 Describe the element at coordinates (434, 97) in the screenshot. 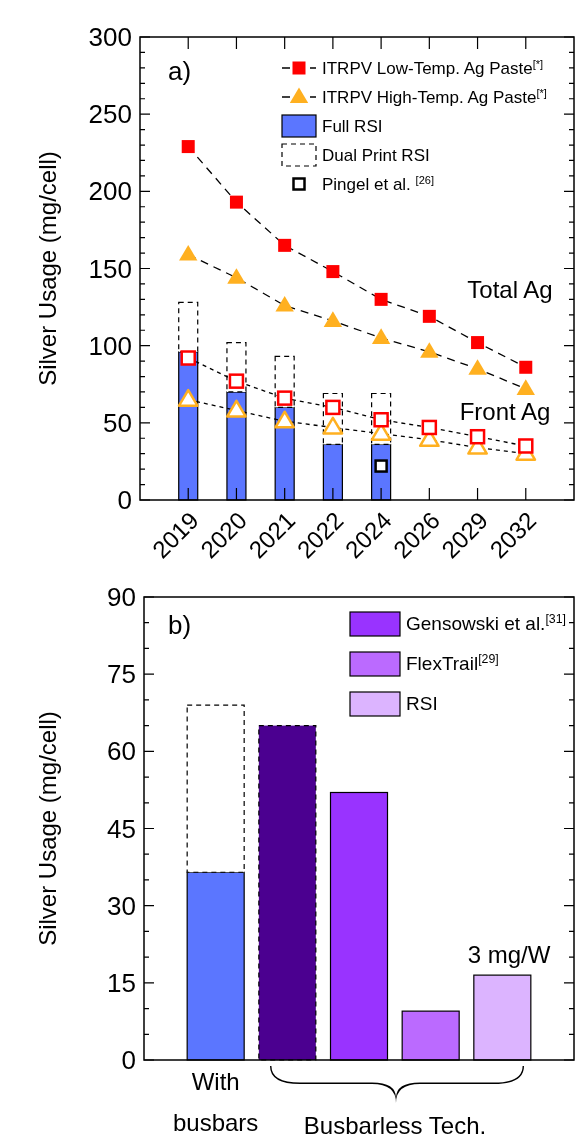

I see `legend-label: ITRPV High-Temp. Ag Paste$^{[*]}$` at that location.